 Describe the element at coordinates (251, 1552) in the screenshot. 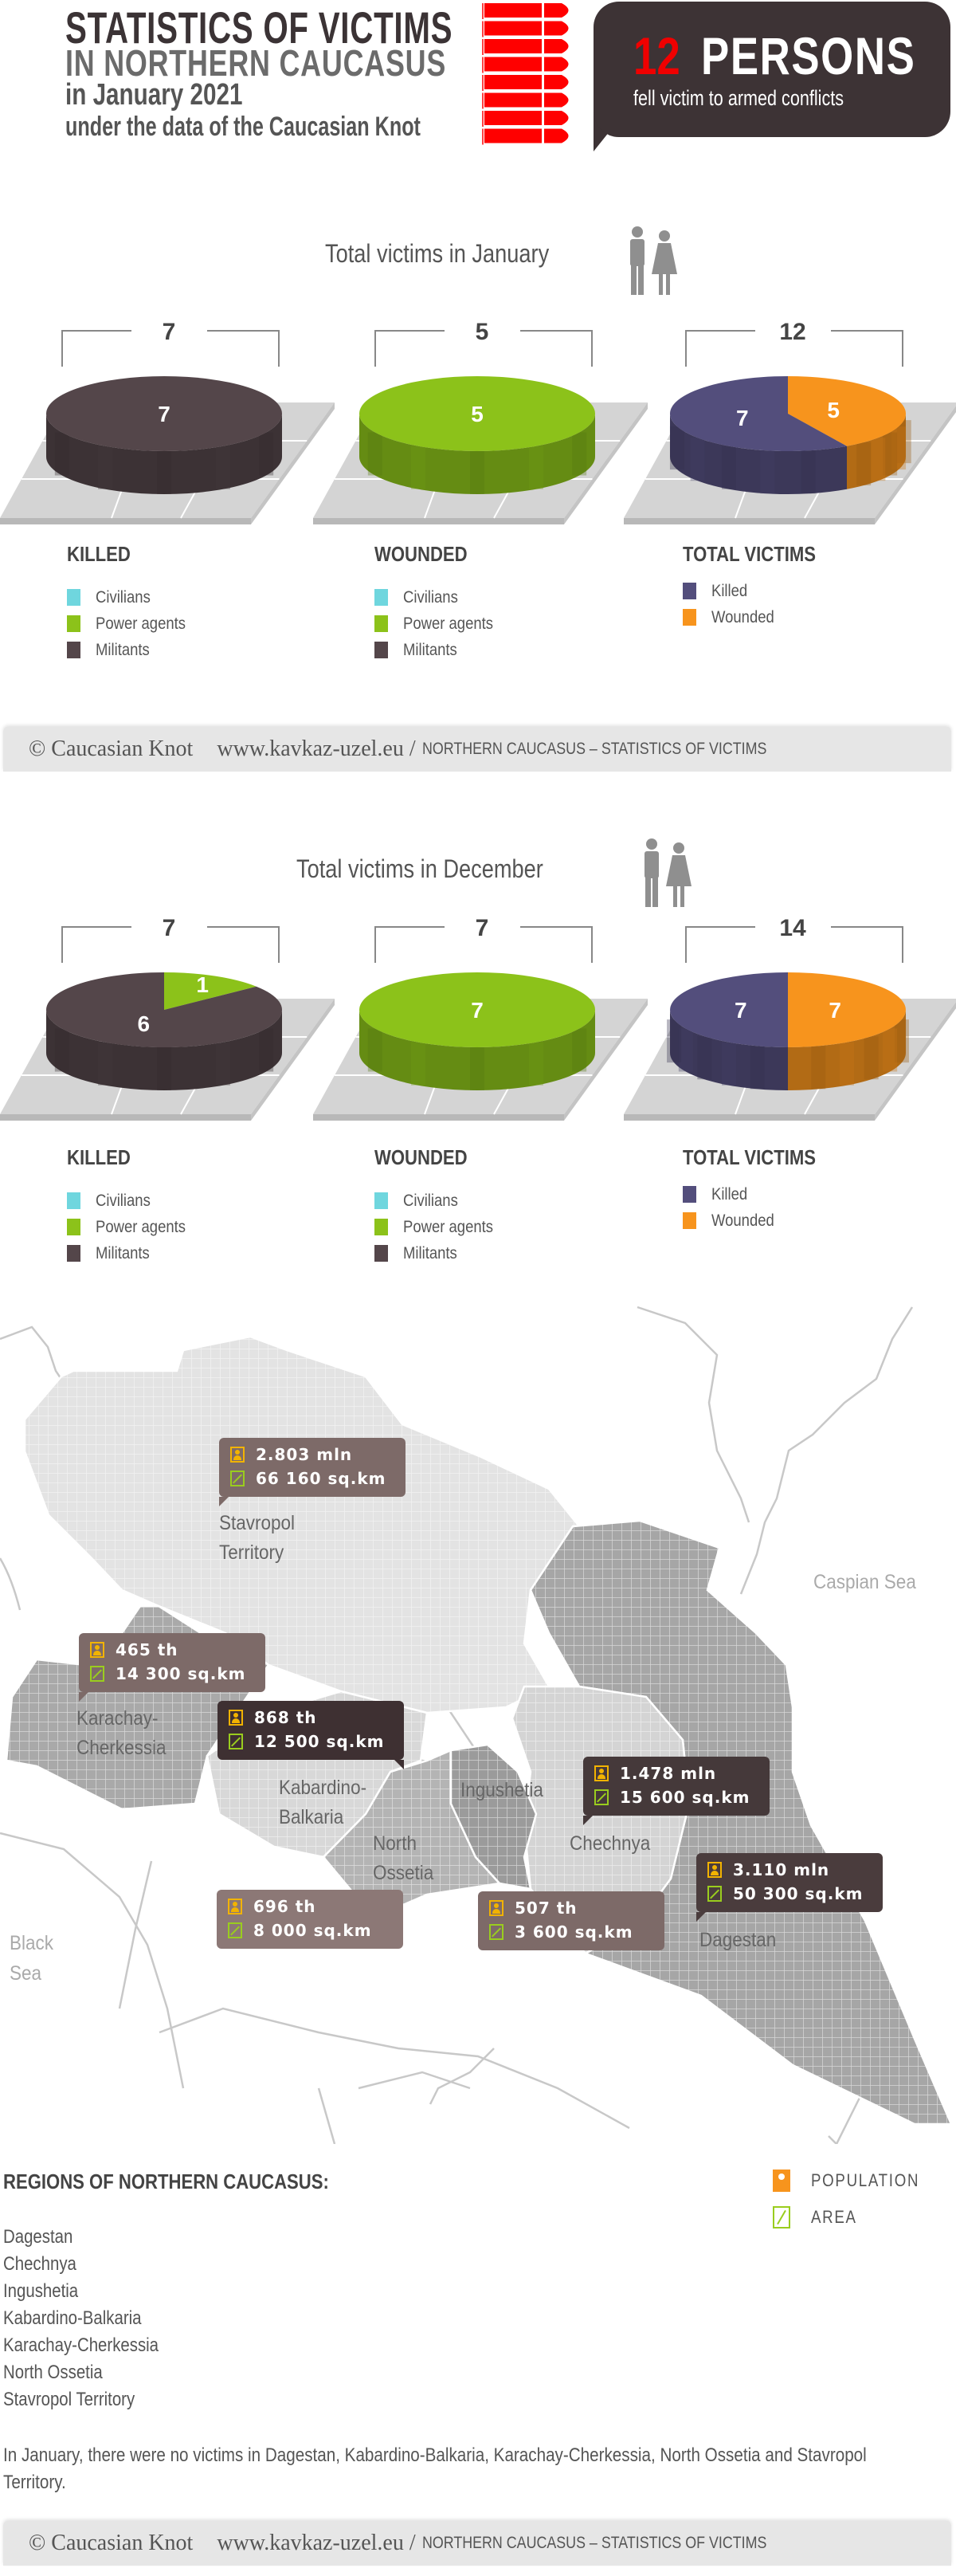

I see `region-label: Territory` at that location.